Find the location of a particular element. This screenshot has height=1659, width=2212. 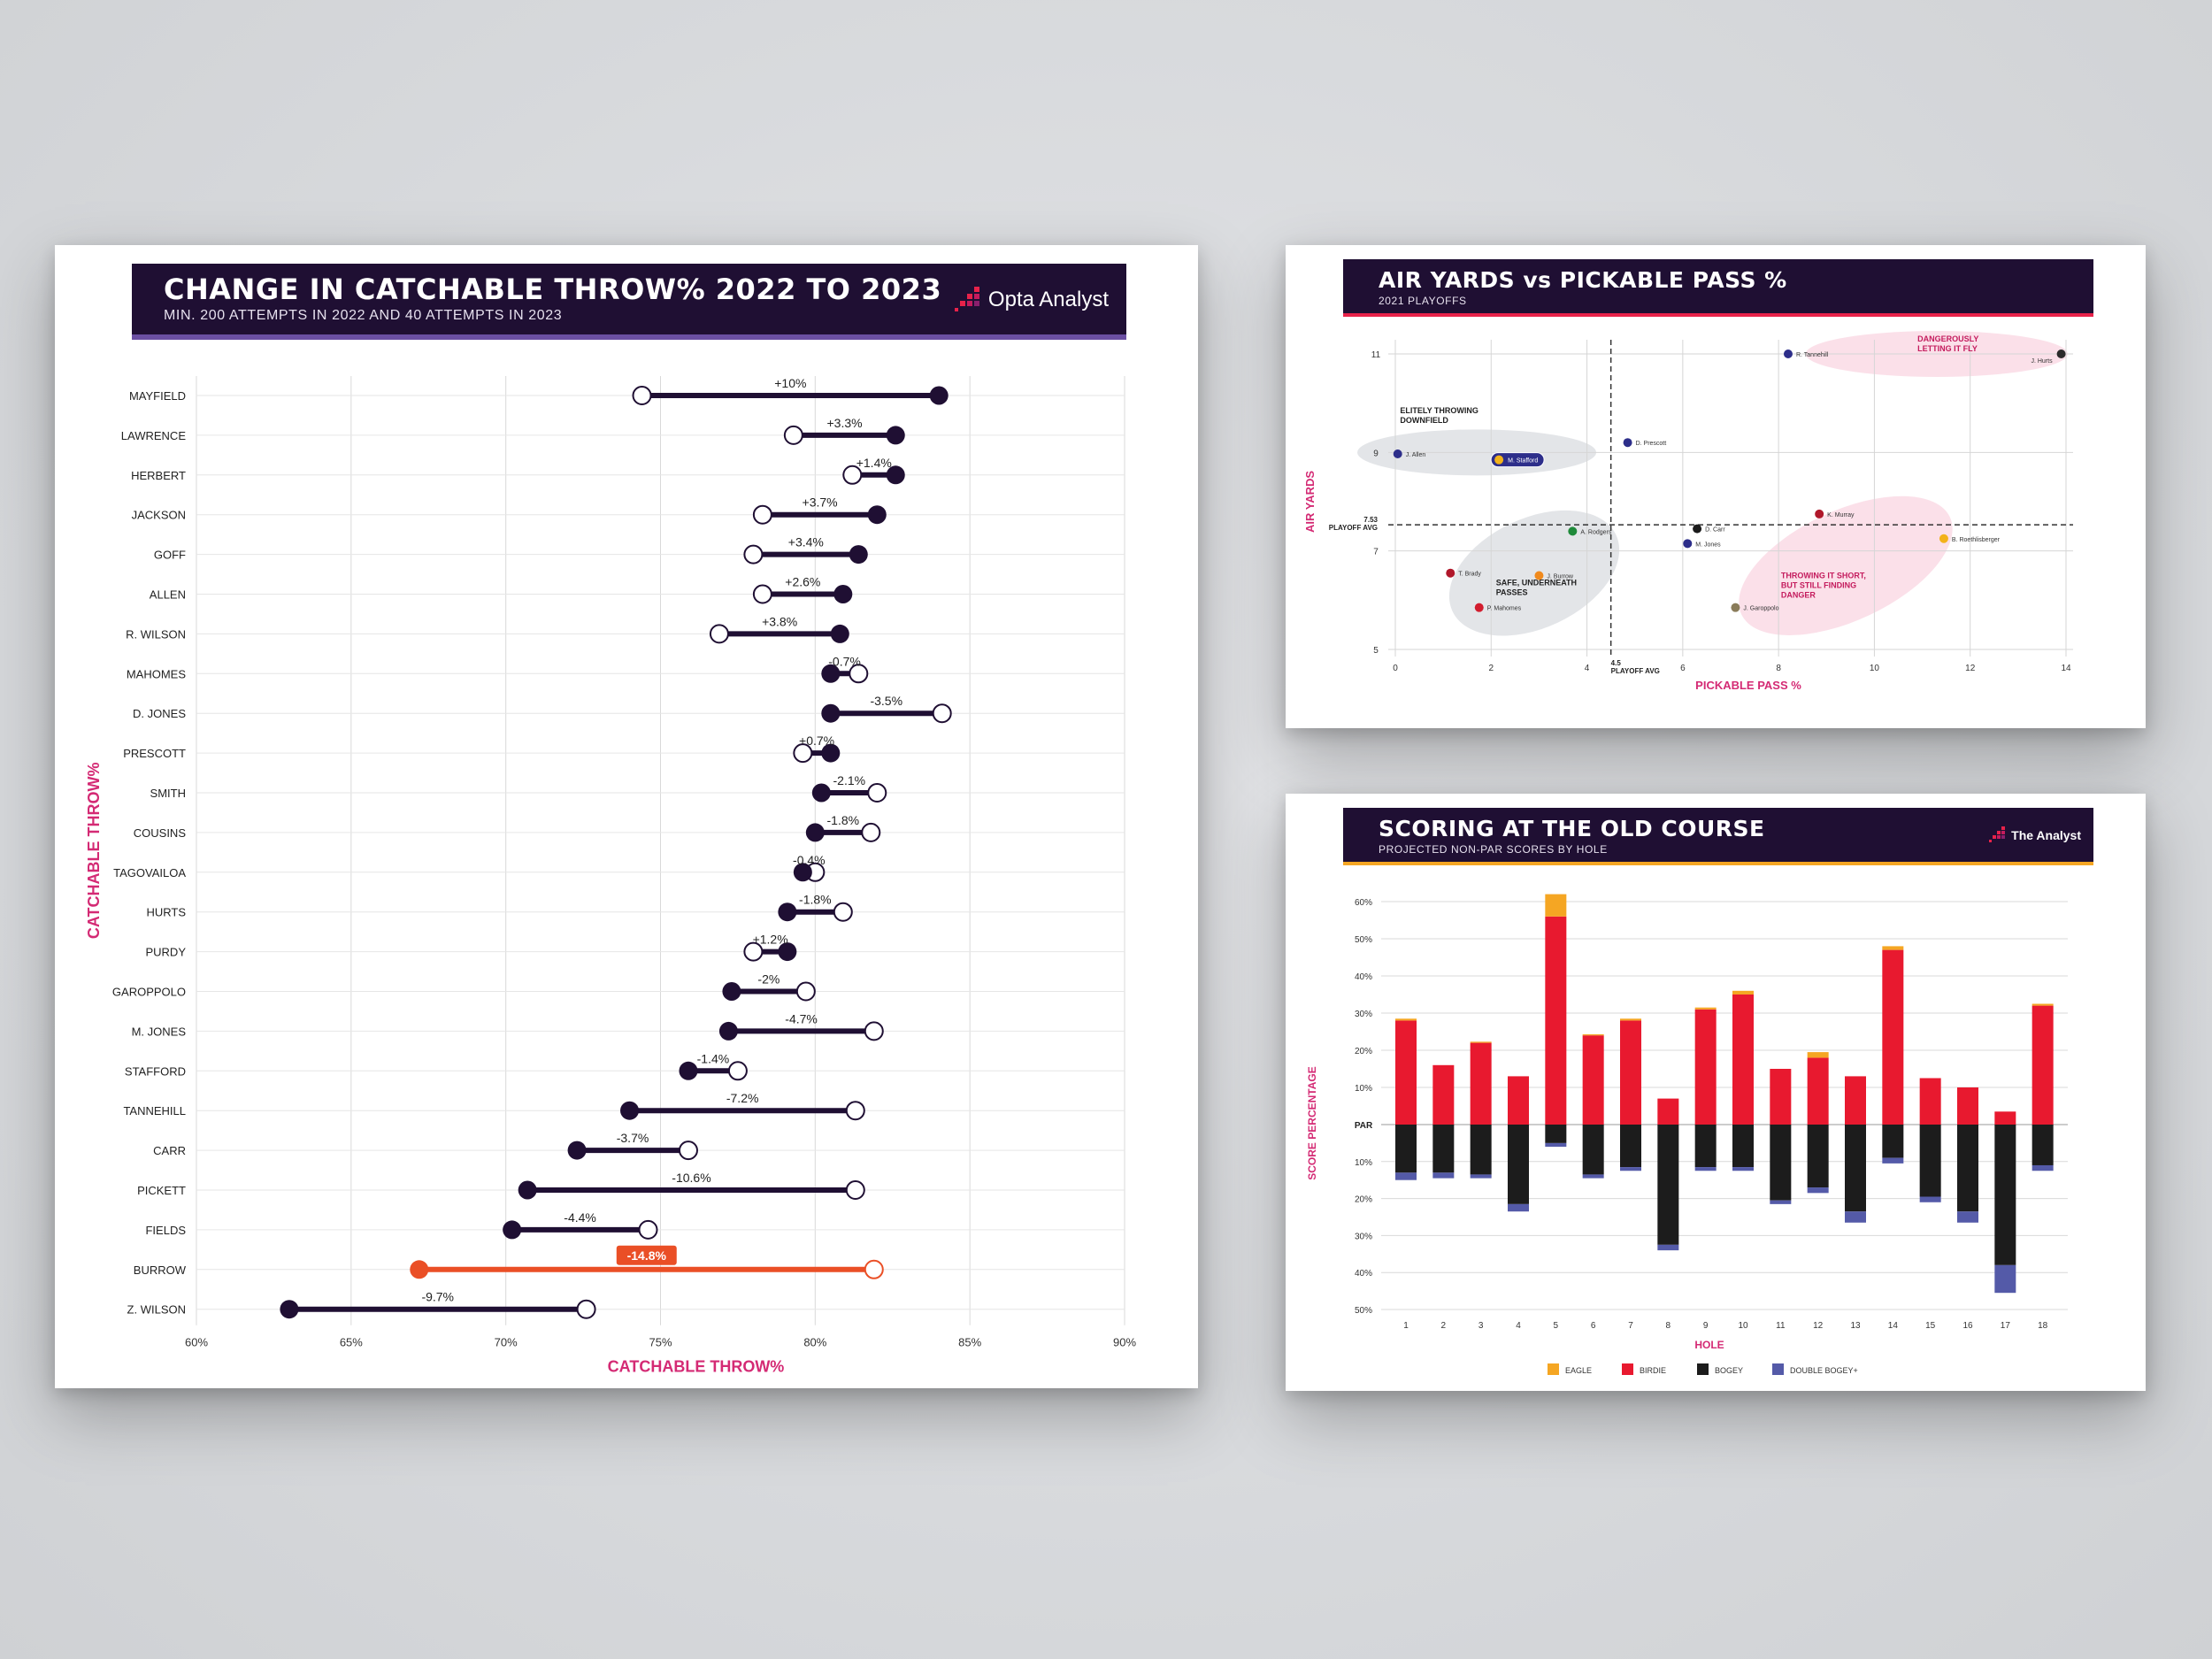

change-label: -10.6% is located at coordinates (691, 1178).